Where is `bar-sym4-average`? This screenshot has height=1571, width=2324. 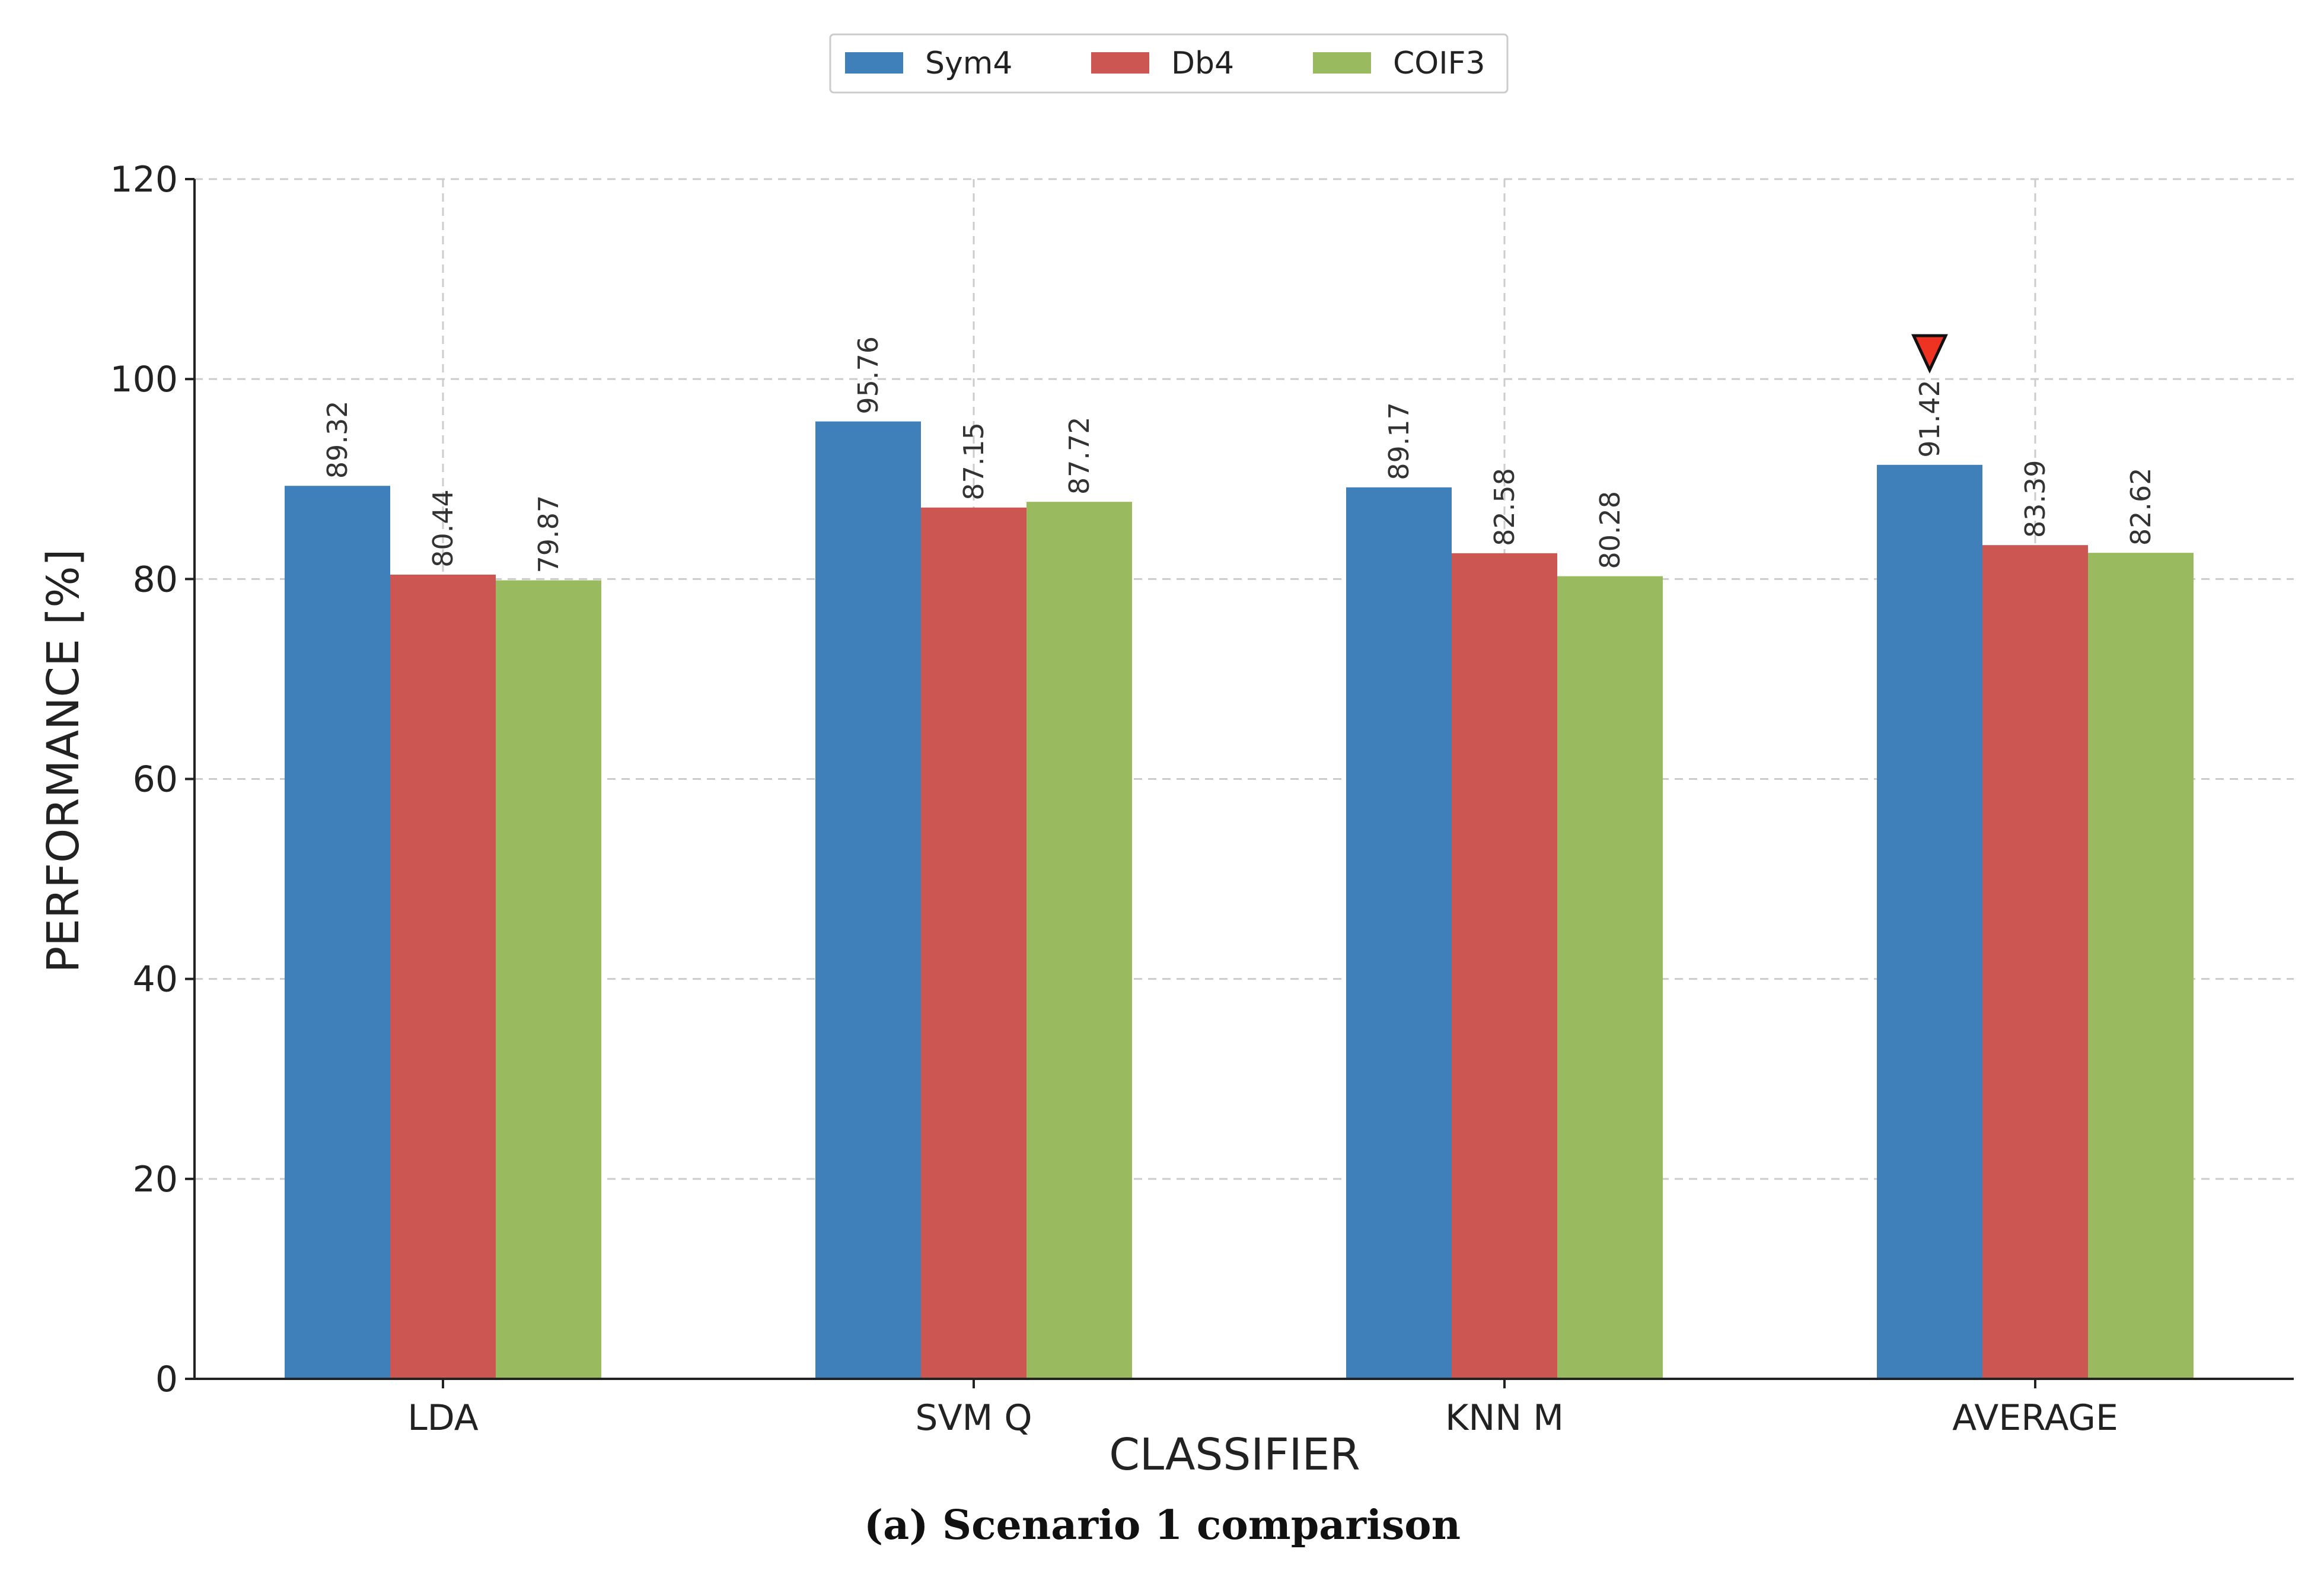 bar-sym4-average is located at coordinates (1929, 921).